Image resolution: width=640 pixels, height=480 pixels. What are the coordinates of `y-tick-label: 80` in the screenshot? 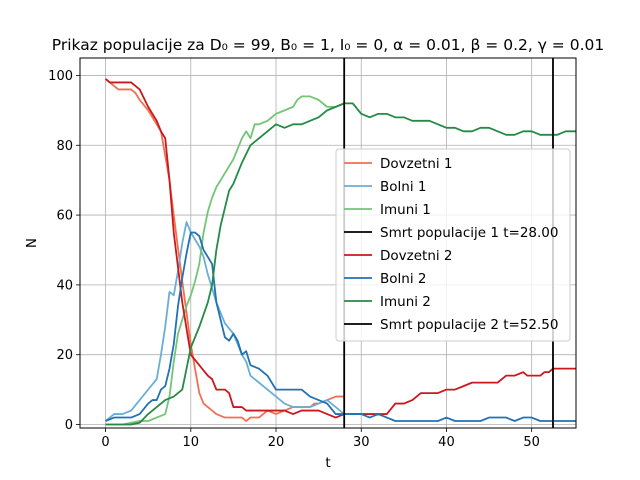 It's located at (64, 146).